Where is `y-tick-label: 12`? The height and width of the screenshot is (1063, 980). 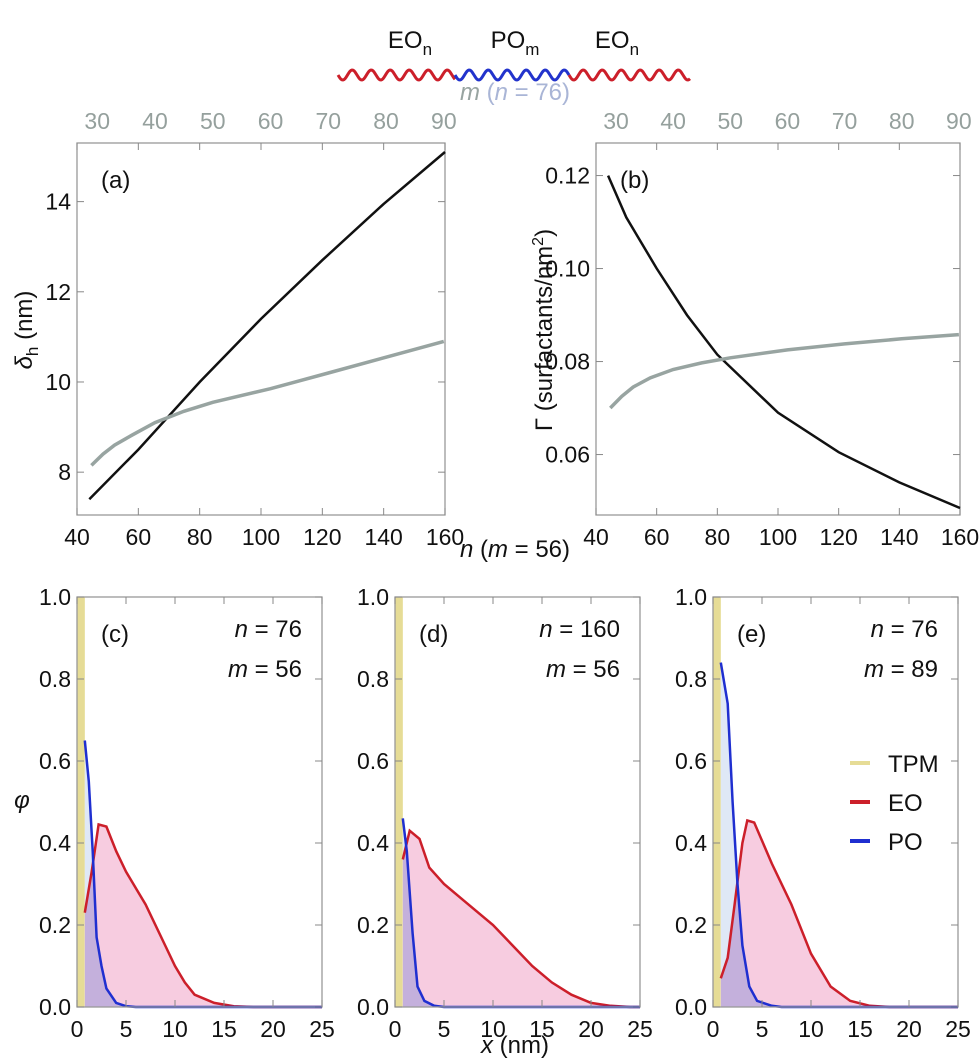
y-tick-label: 12 is located at coordinates (58, 292).